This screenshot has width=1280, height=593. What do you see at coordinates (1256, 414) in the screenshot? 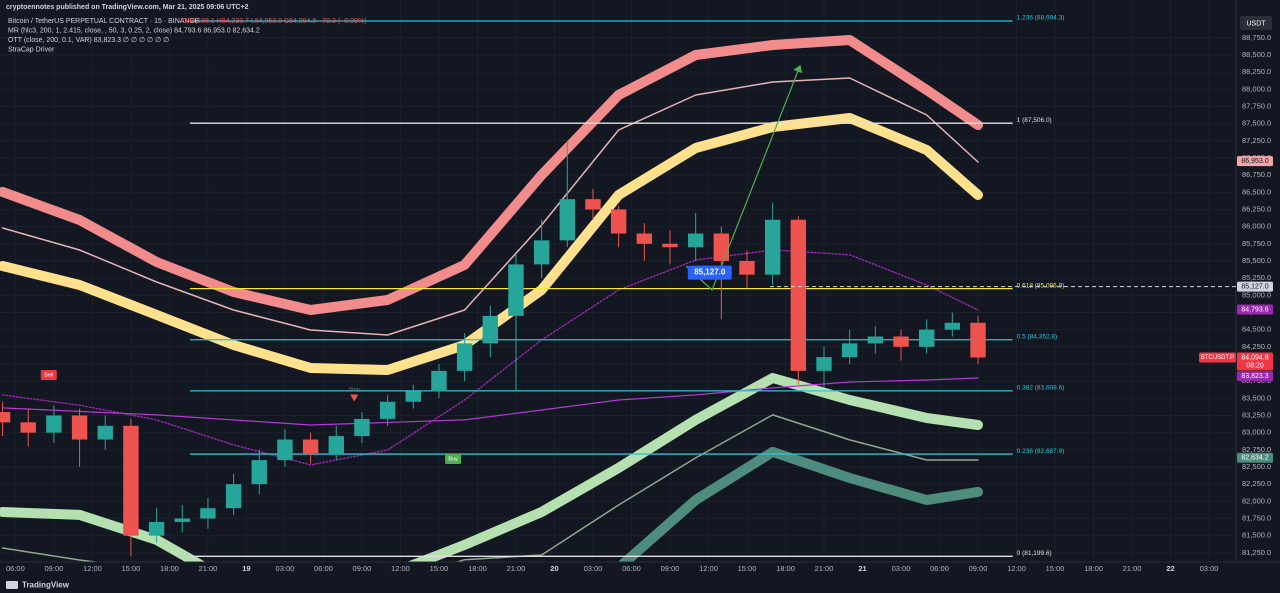
I see `y-tick-label: 83,250.0` at bounding box center [1256, 414].